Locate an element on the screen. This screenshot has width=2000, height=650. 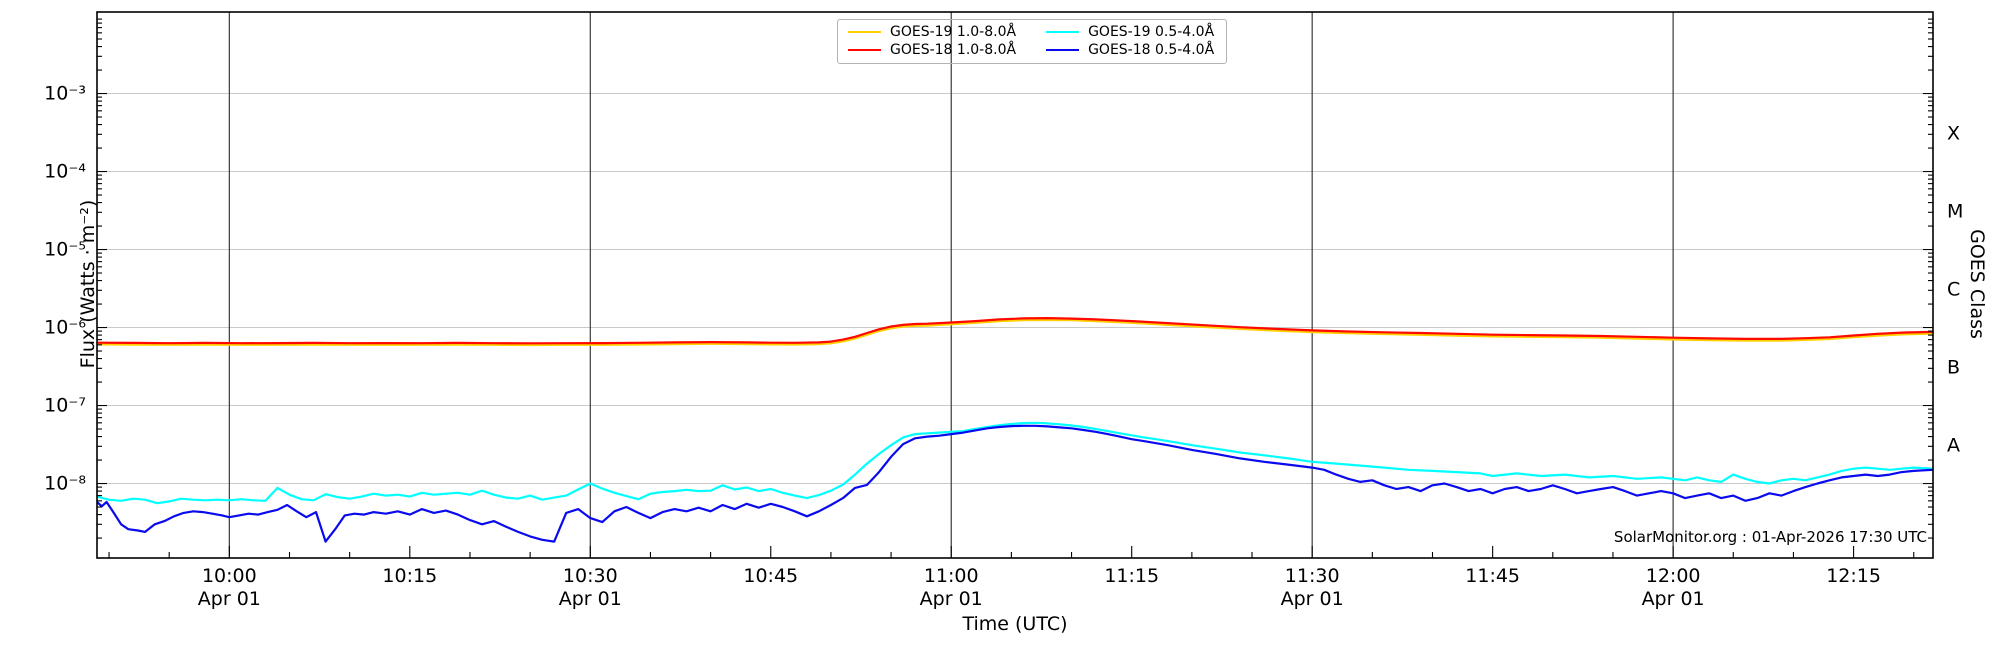
x-tick-label: 11:15 is located at coordinates (1131, 576).